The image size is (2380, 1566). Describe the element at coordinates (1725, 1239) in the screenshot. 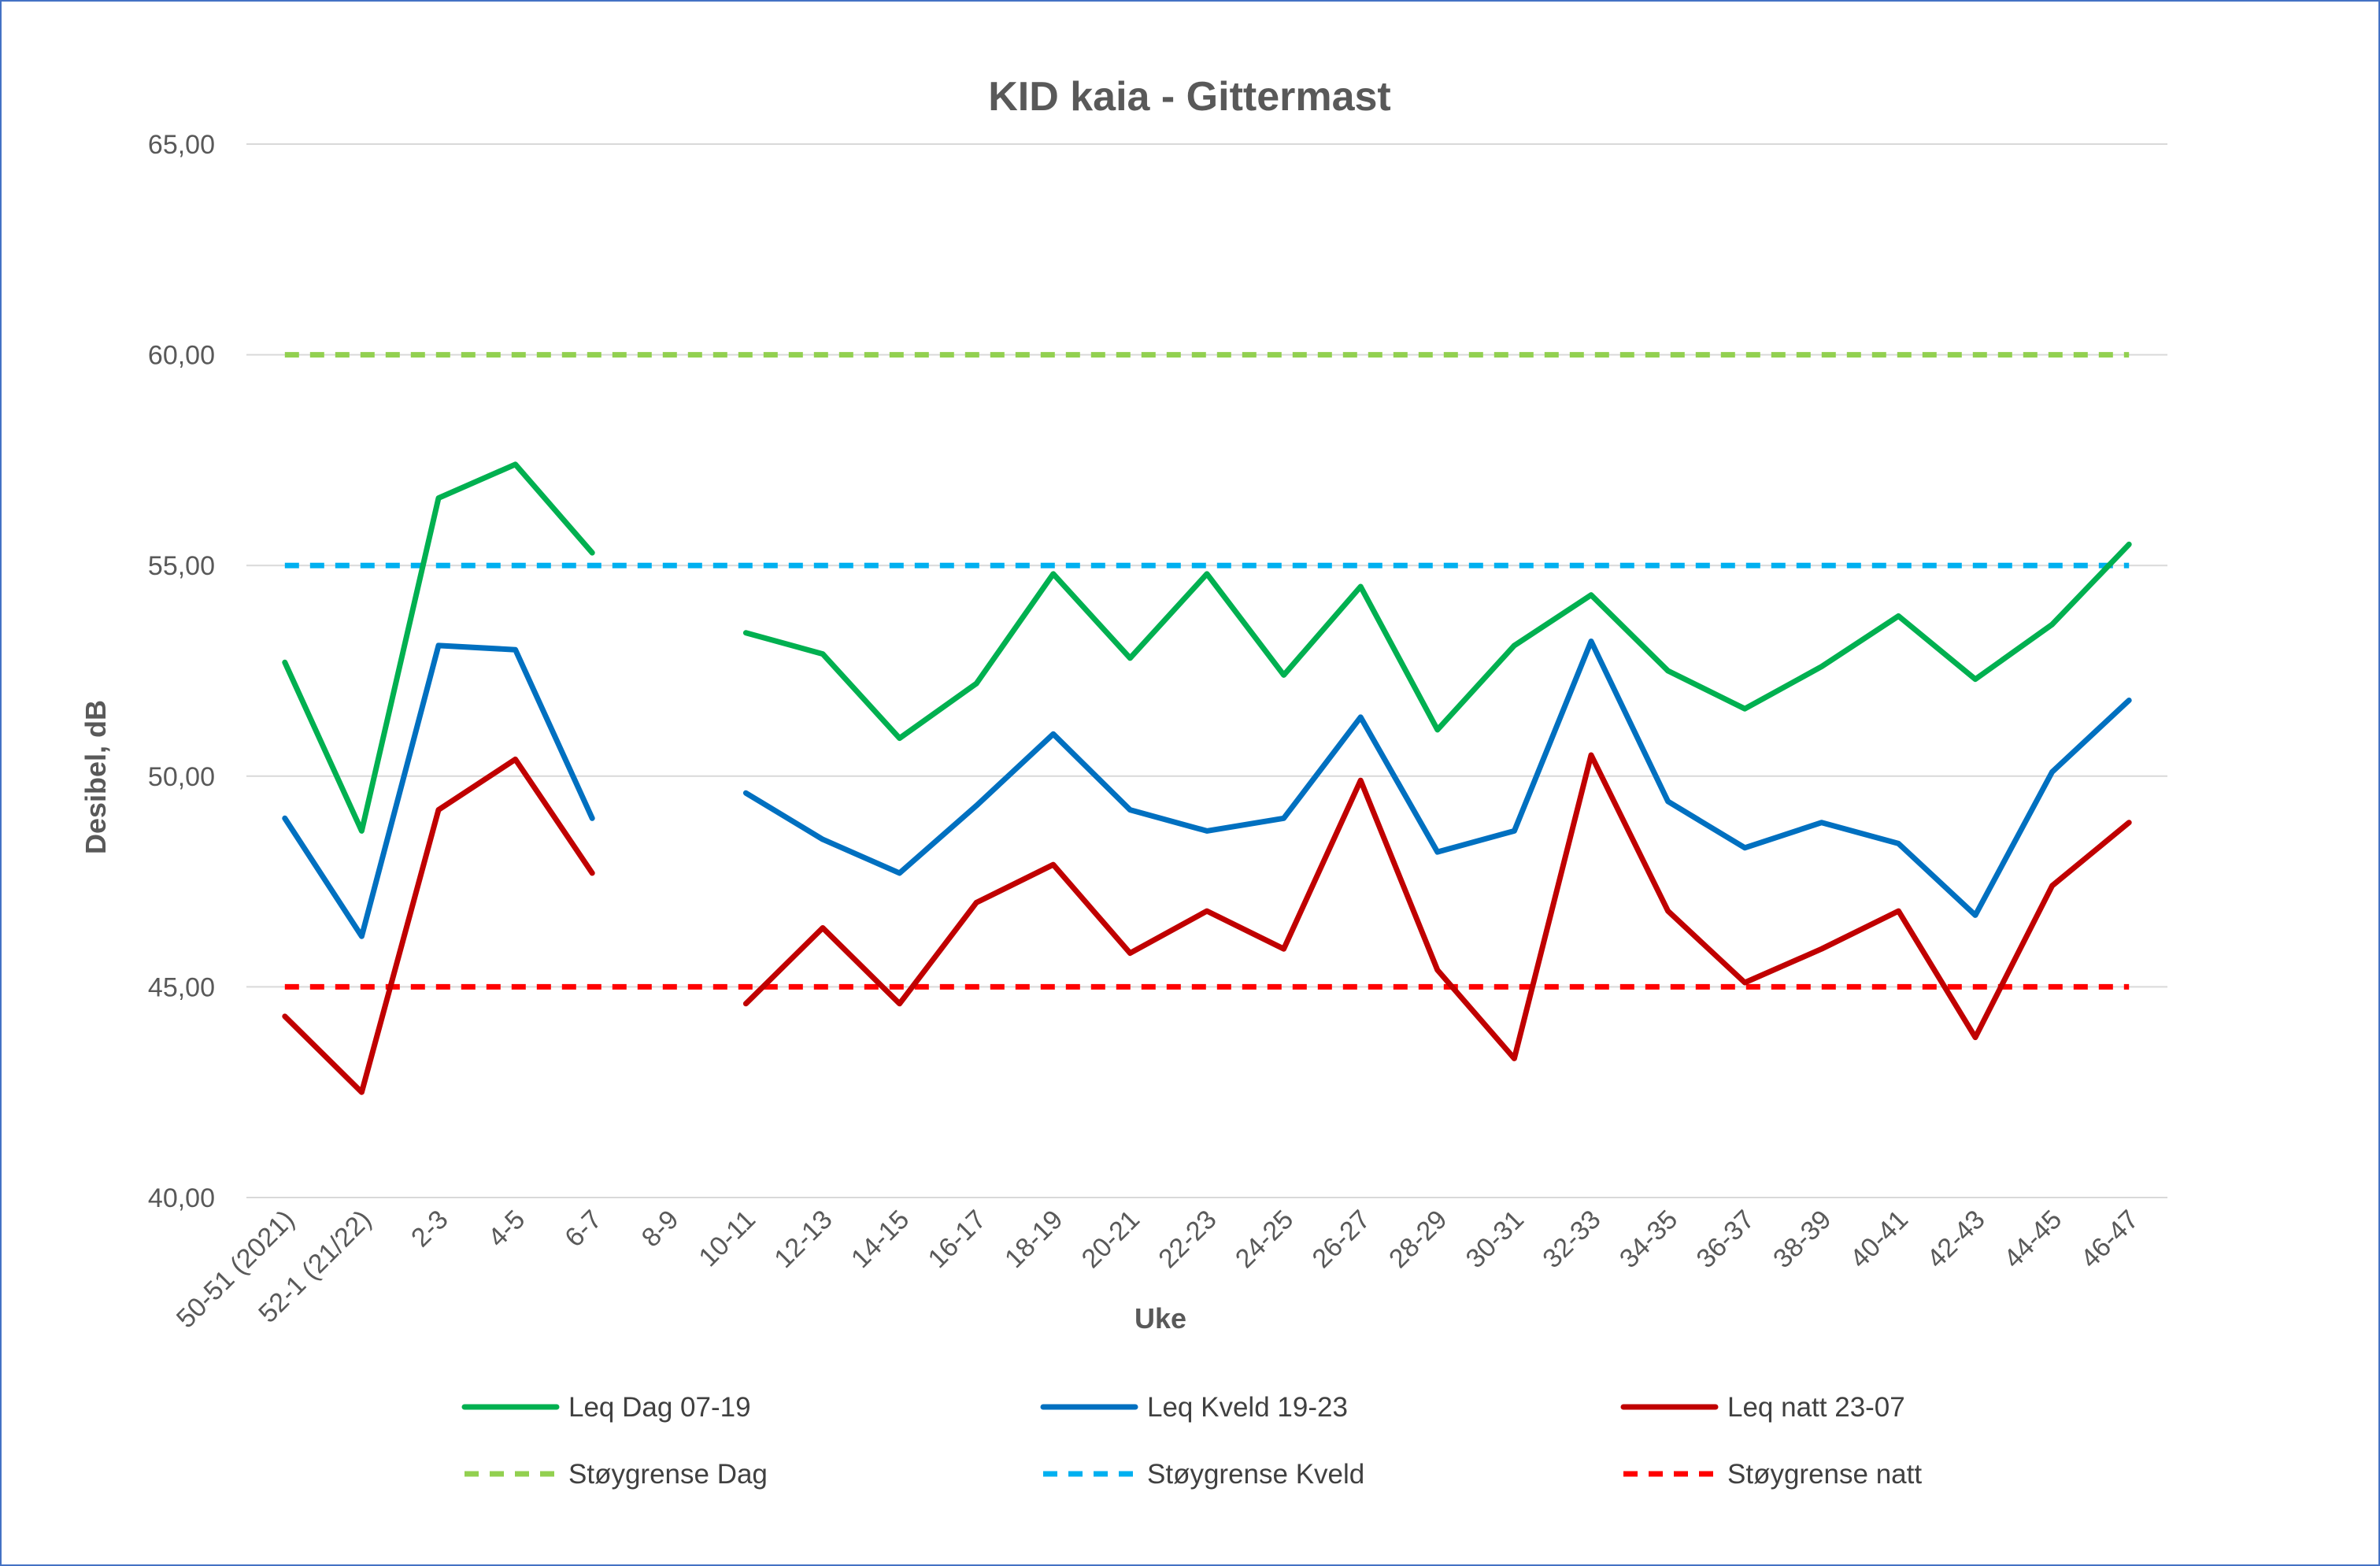

I see `x-tick-label: 36-37` at that location.